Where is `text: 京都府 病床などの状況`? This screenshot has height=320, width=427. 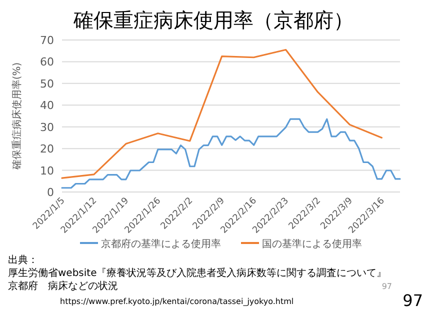 text: 京都府 病床などの状況 is located at coordinates (63, 286).